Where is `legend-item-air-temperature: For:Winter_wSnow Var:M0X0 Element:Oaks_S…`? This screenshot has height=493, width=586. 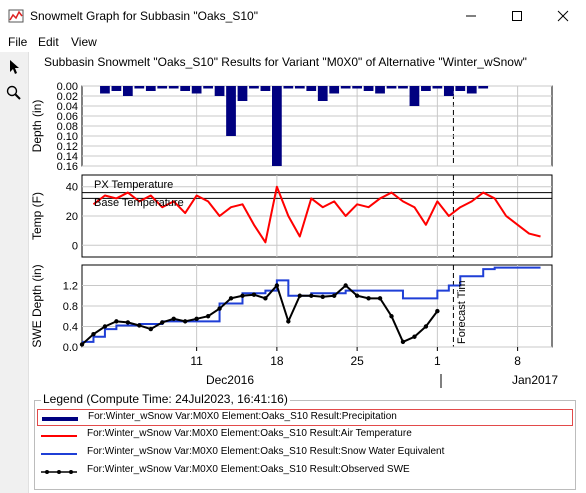
legend-item-air-temperature: For:Winter_wSnow Var:M0X0 Element:Oaks_S… is located at coordinates (305, 435).